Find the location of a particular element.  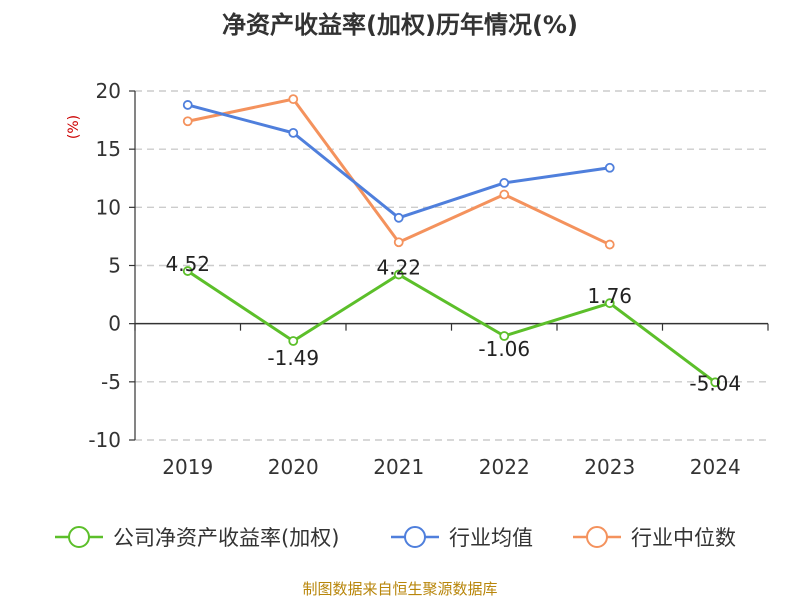

legend-item: 行业均值 is located at coordinates (462, 538).